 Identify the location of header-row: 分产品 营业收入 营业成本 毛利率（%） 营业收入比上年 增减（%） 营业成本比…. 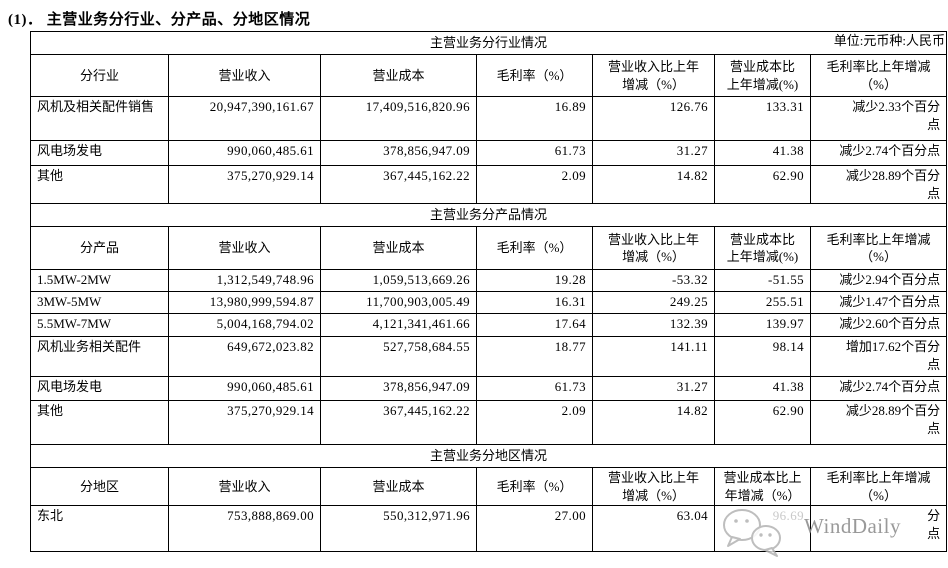
(489, 248).